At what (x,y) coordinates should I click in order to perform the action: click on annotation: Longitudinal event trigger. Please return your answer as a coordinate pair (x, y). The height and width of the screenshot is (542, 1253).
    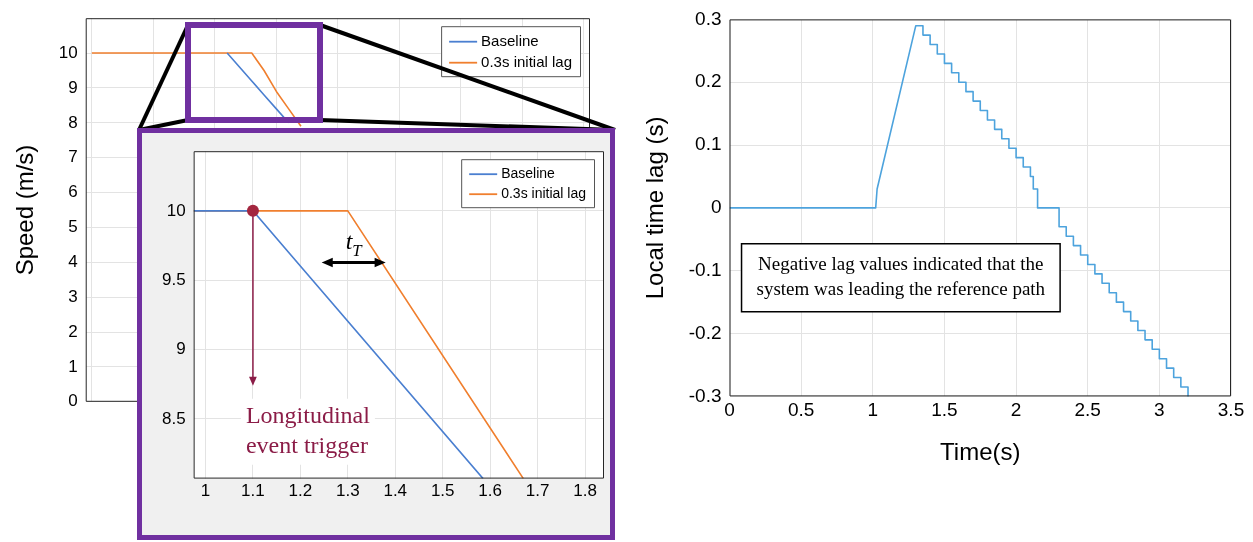
    Looking at the image, I should click on (308, 430).